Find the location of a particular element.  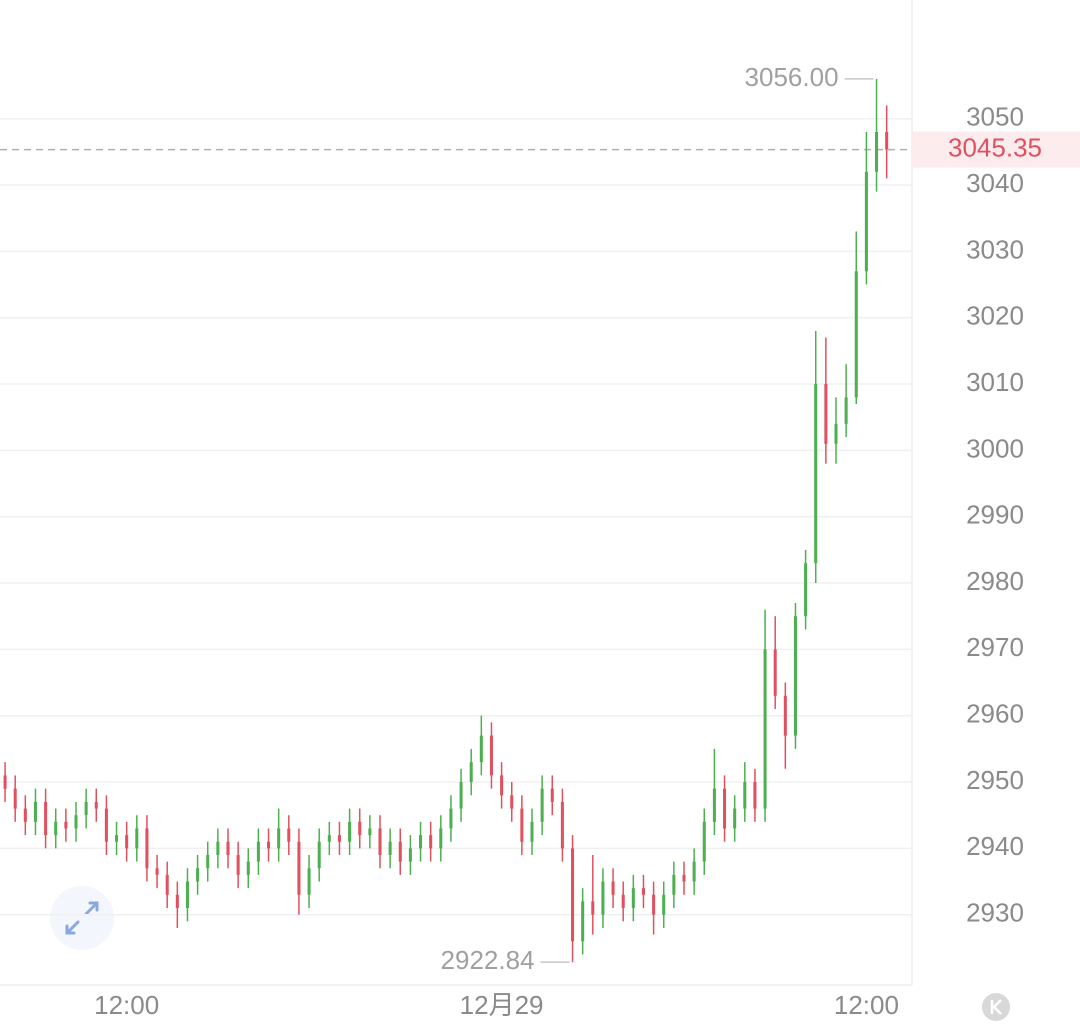

y-tick-label: 2970 is located at coordinates (995, 647).